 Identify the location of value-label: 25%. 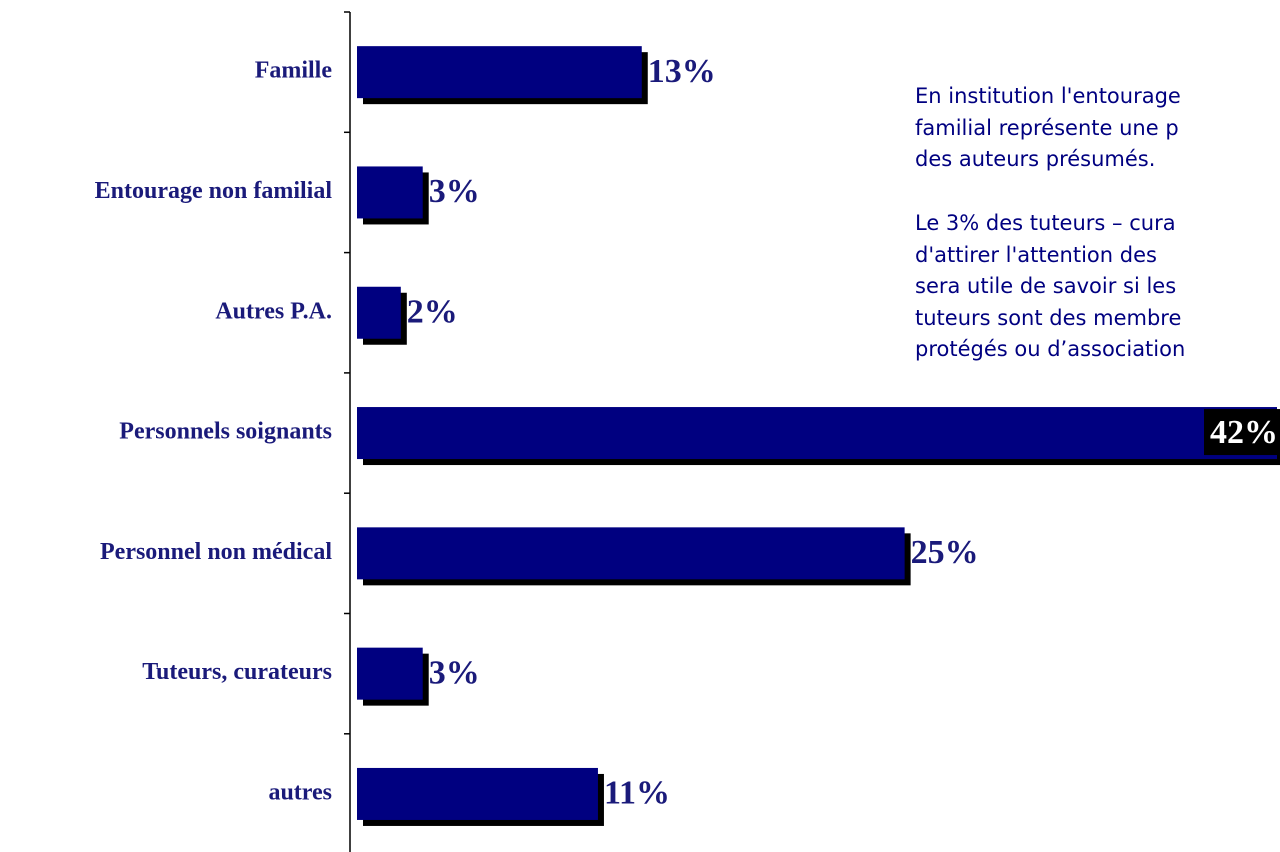
(945, 552).